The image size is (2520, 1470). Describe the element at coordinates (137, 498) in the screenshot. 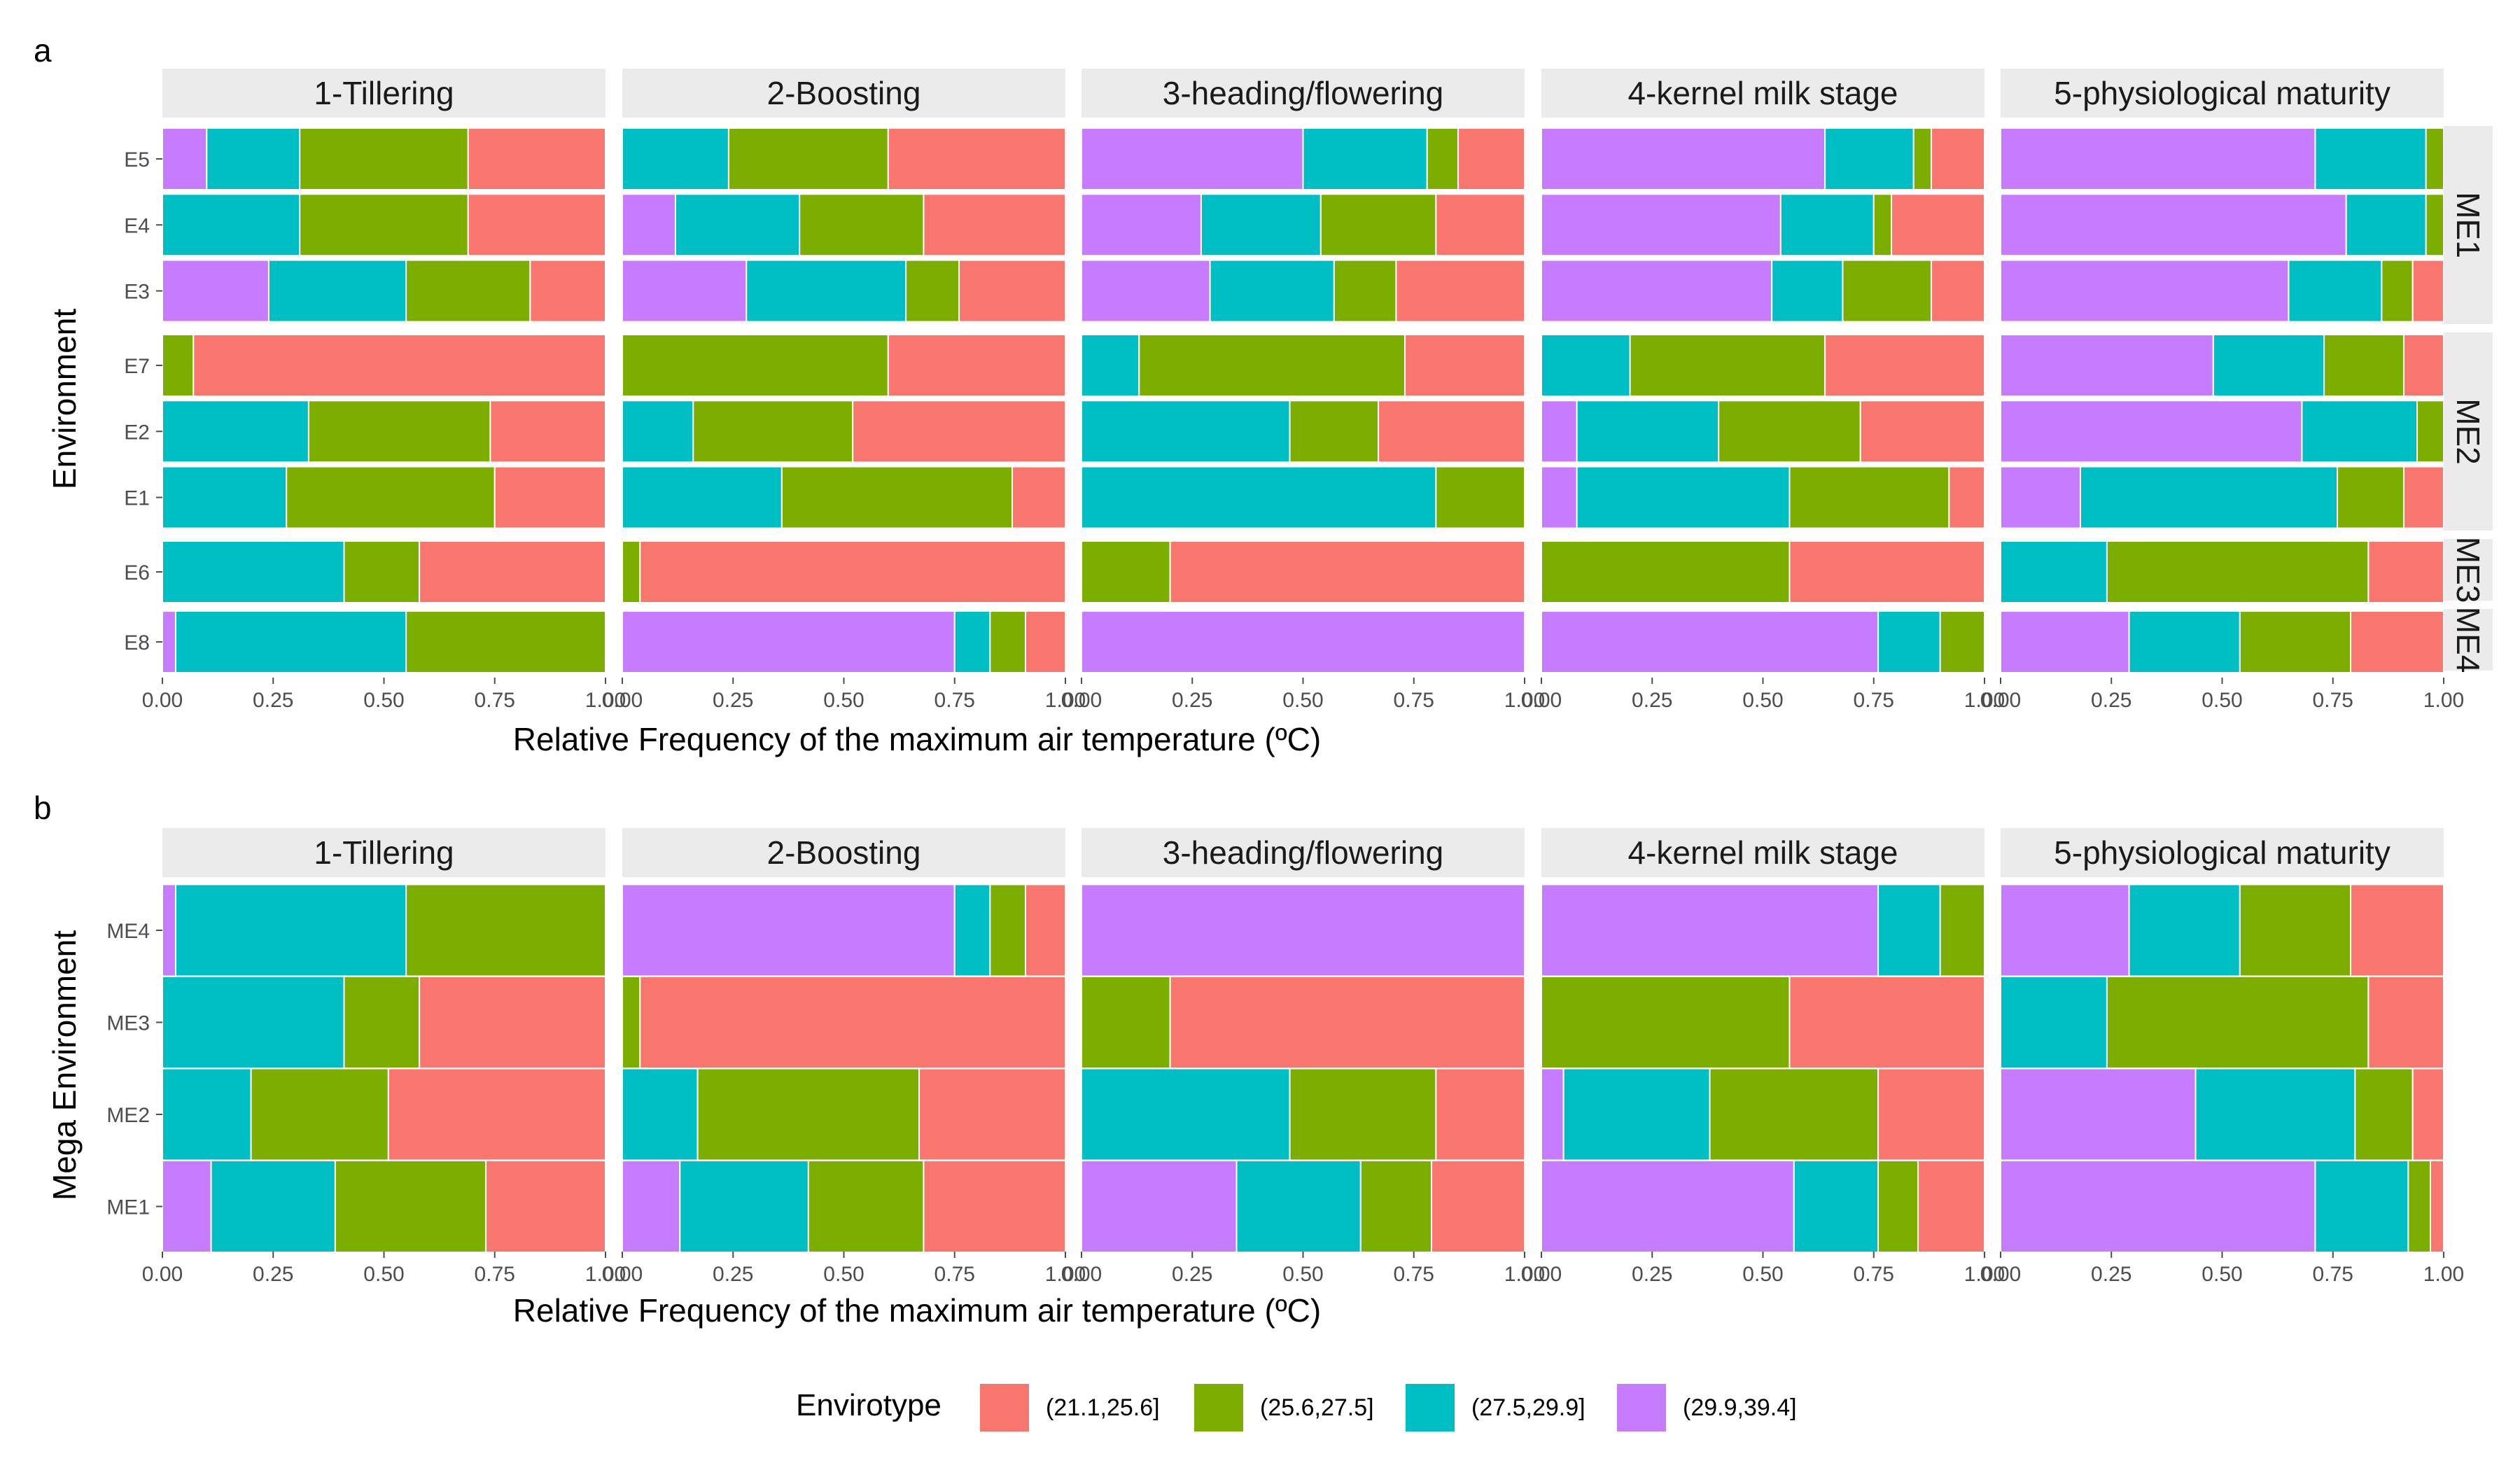

I see `panel-a-ytick-label-e1: E1` at that location.